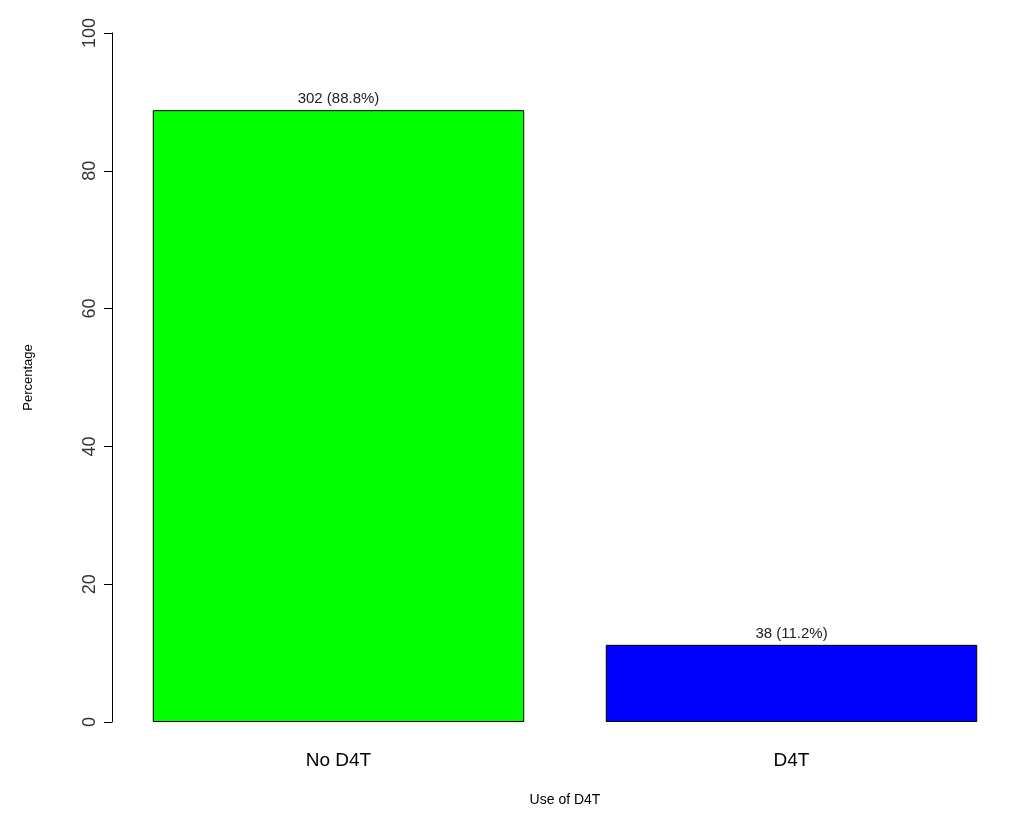 Image resolution: width=1032 pixels, height=830 pixels. Describe the element at coordinates (27, 377) in the screenshot. I see `y-axis-title: Percentage` at that location.